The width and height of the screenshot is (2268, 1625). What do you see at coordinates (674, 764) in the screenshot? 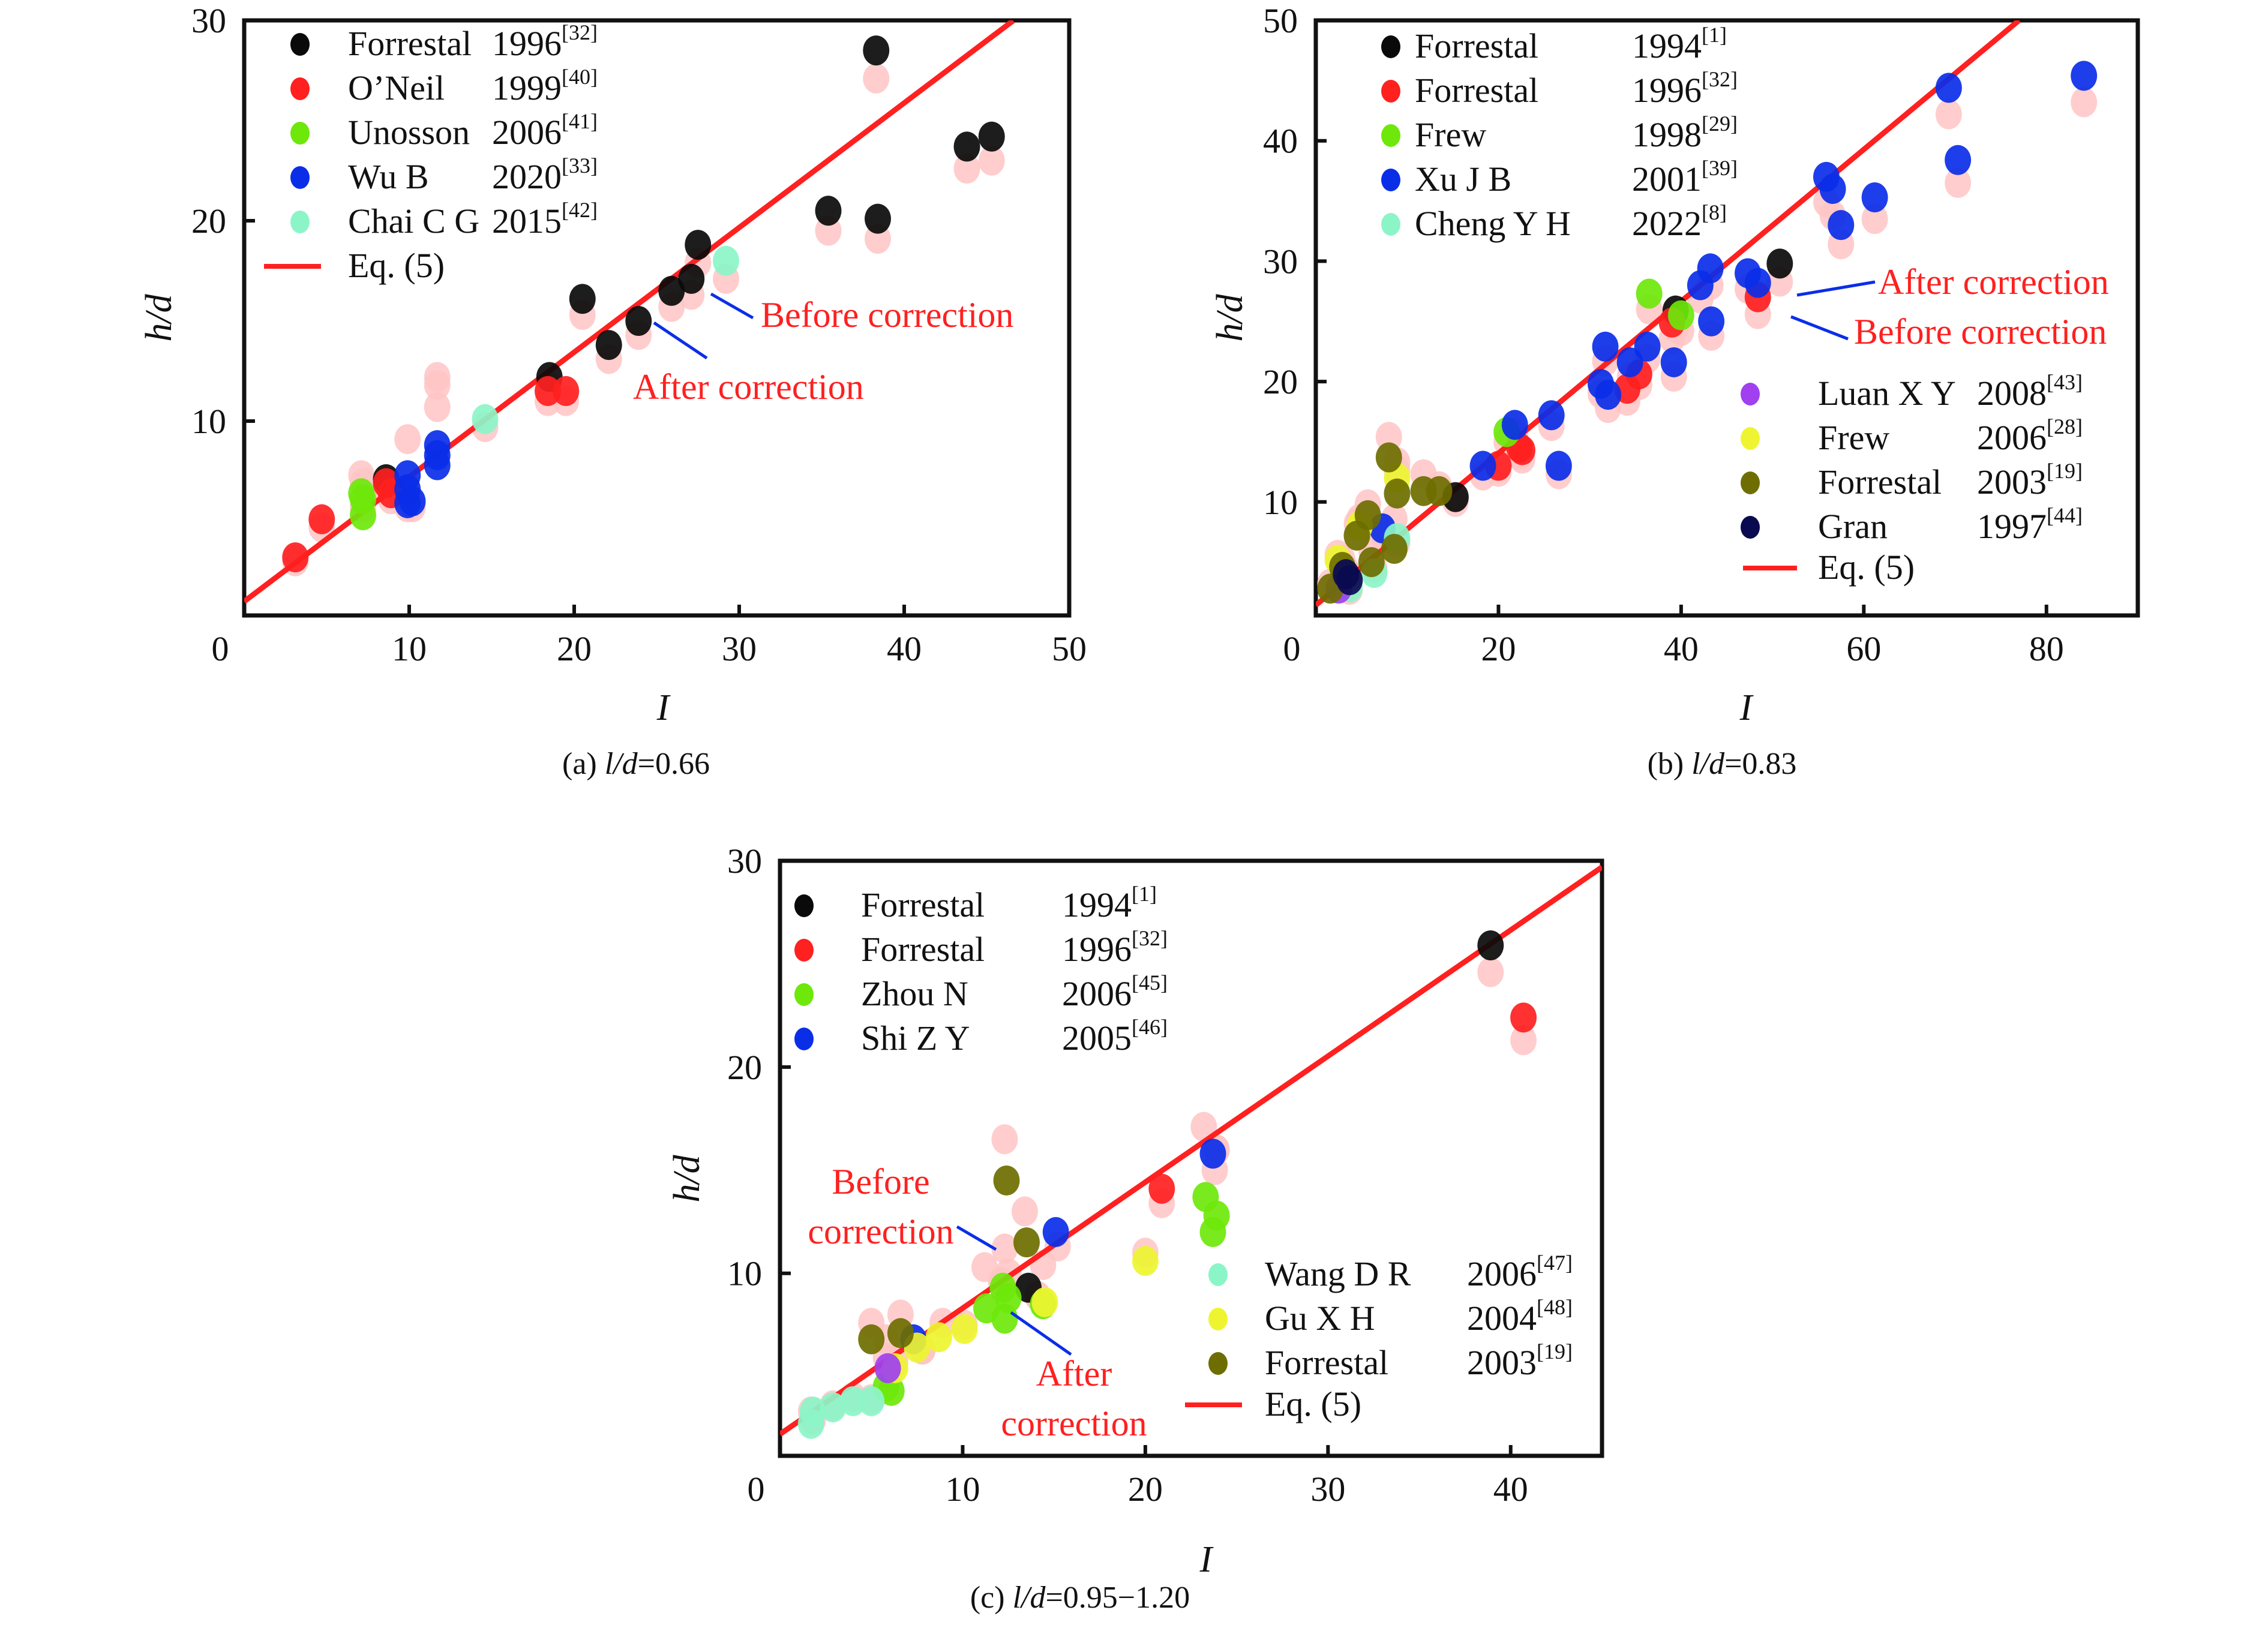
I see `caption-value: =0.66` at bounding box center [674, 764].